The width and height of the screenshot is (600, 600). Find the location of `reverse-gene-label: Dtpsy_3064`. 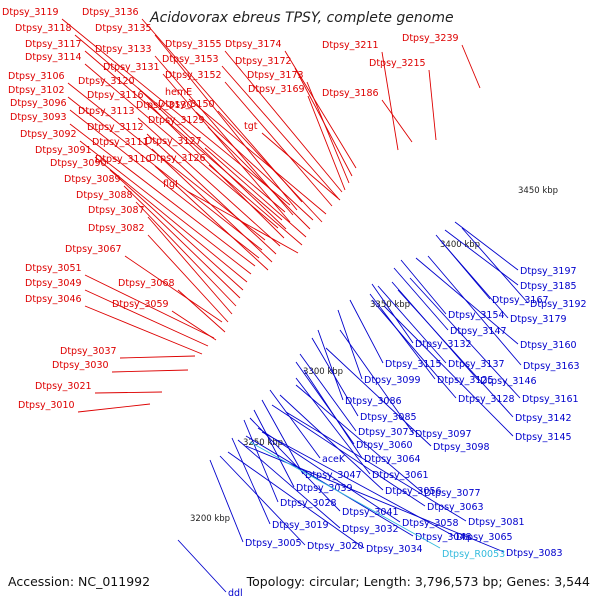

reverse-gene-label: Dtpsy_3064 is located at coordinates (392, 459).